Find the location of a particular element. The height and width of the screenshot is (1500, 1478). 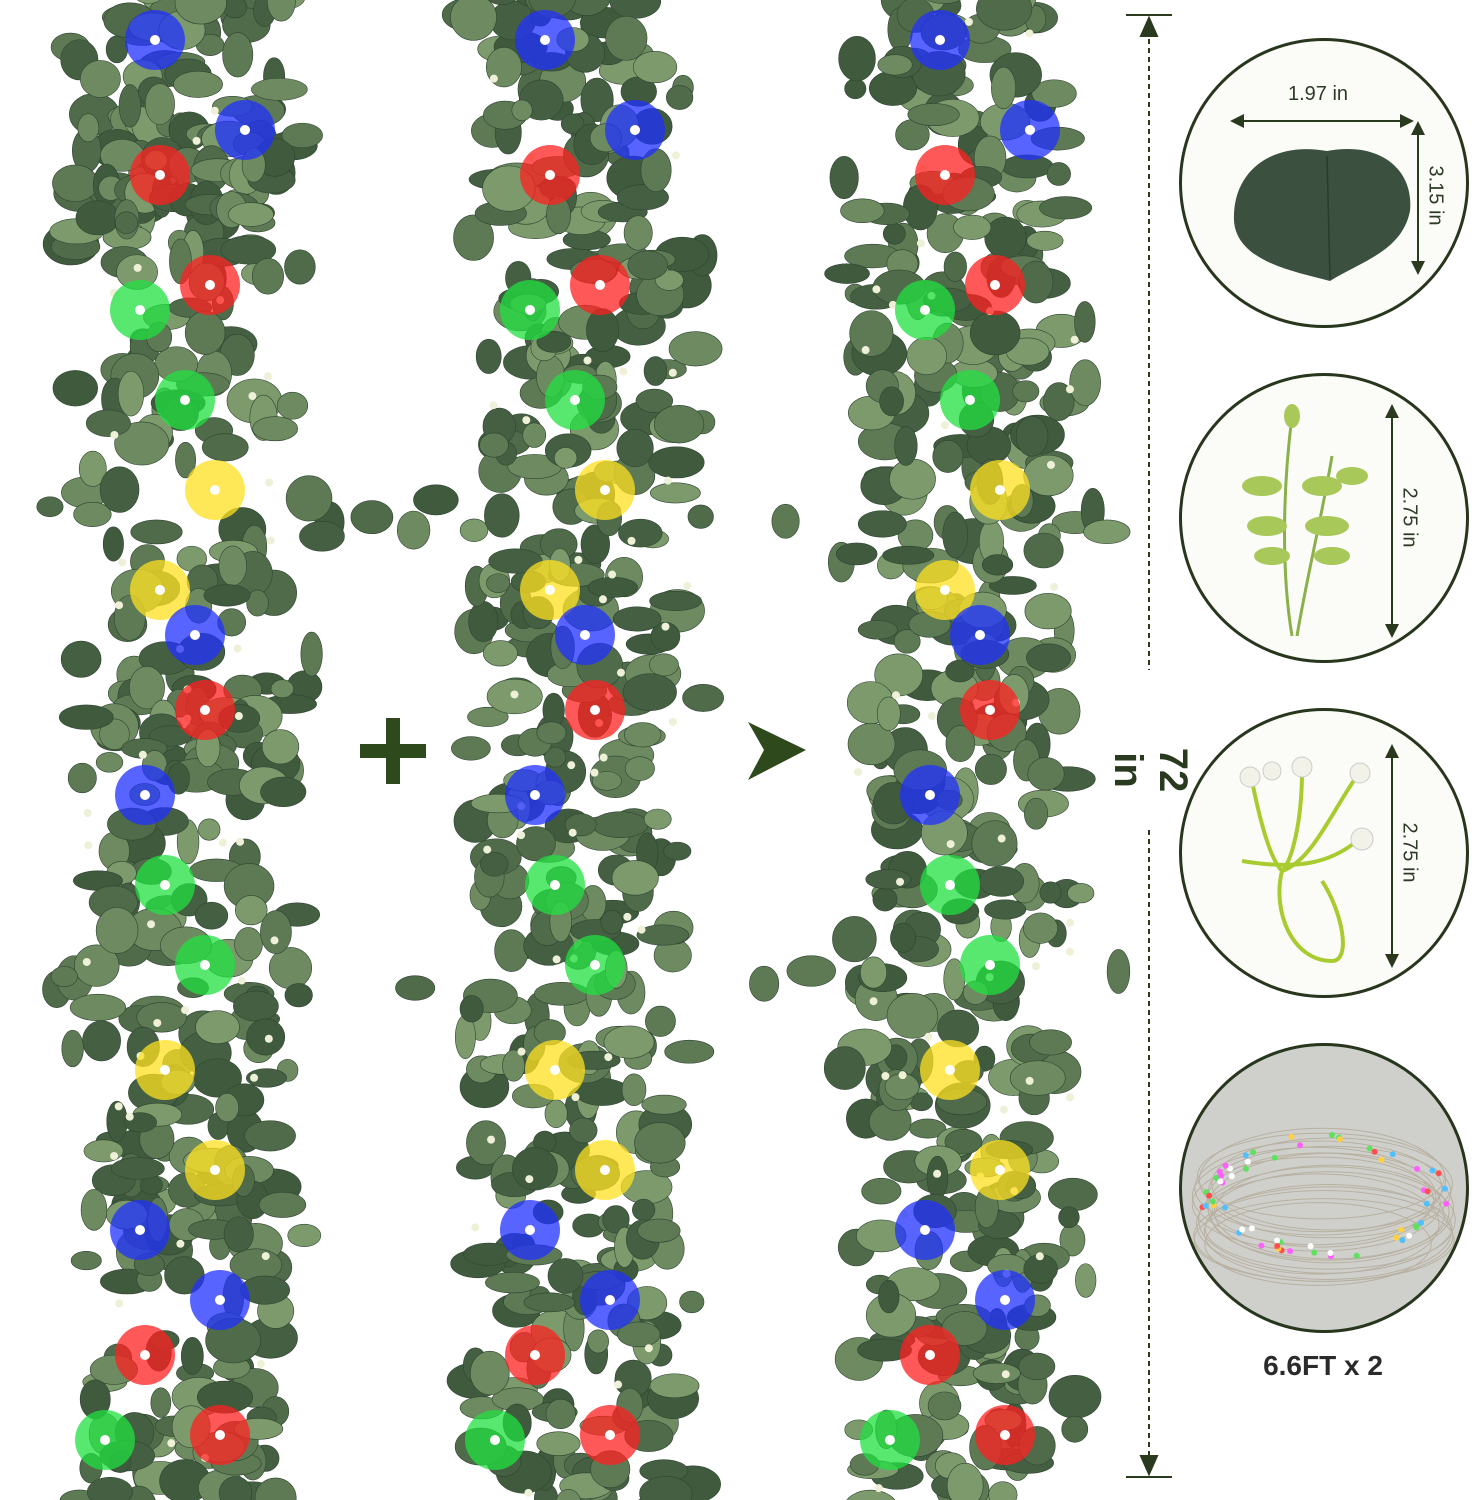

wire-loop is located at coordinates (1330, 1208).